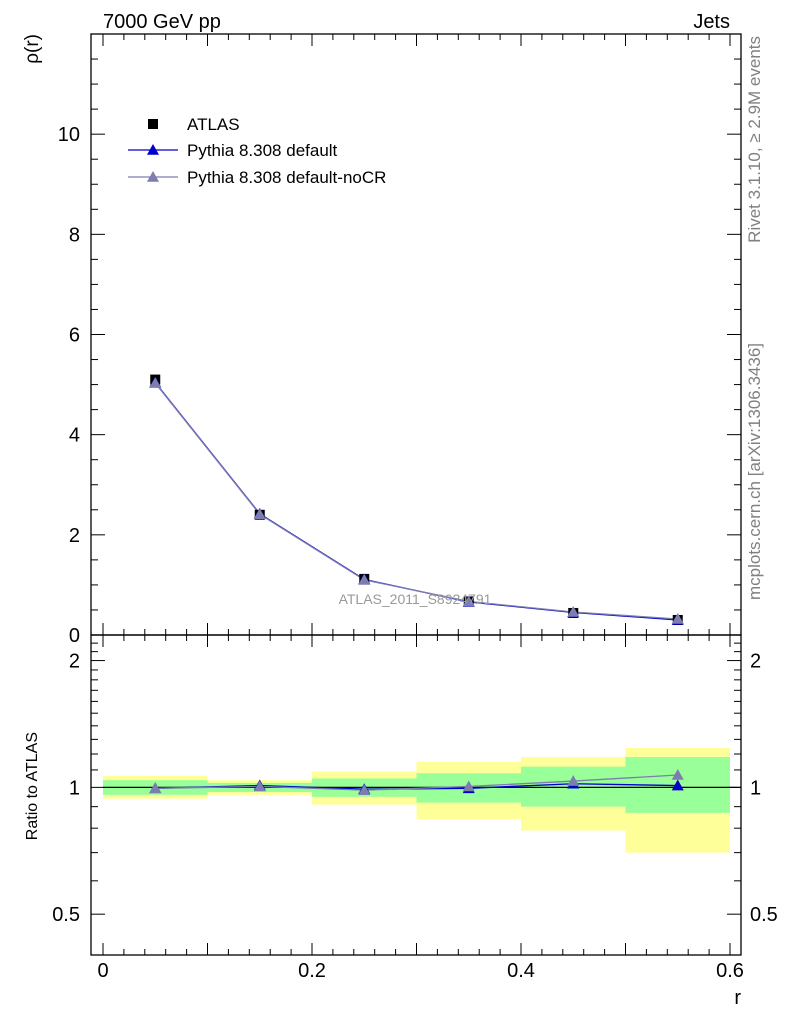  I want to click on main-y-tick-label-5: 10, so click(69, 135).